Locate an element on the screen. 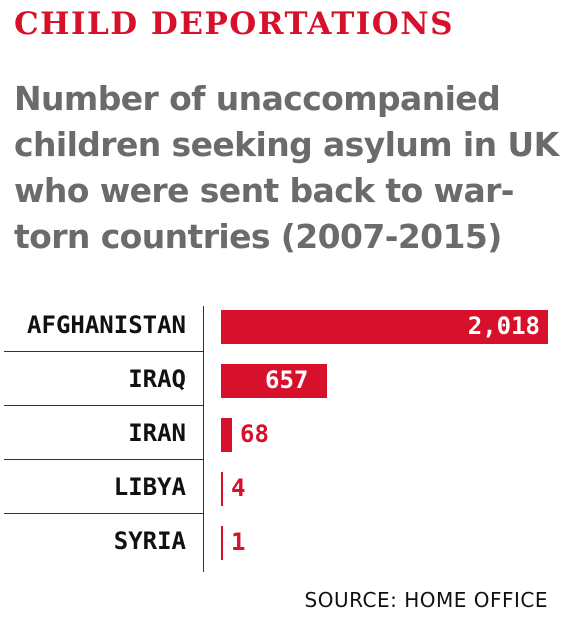 Image resolution: width=564 pixels, height=621 pixels. chart-kicker: CHILD DEPORTATIONS is located at coordinates (234, 24).